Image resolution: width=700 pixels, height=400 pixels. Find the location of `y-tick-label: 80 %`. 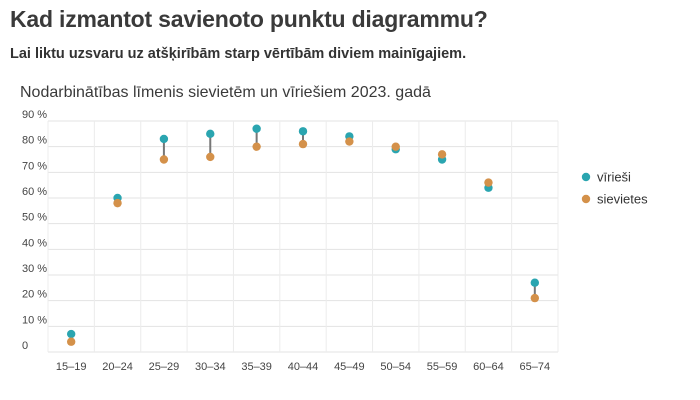

y-tick-label: 80 % is located at coordinates (34, 141).